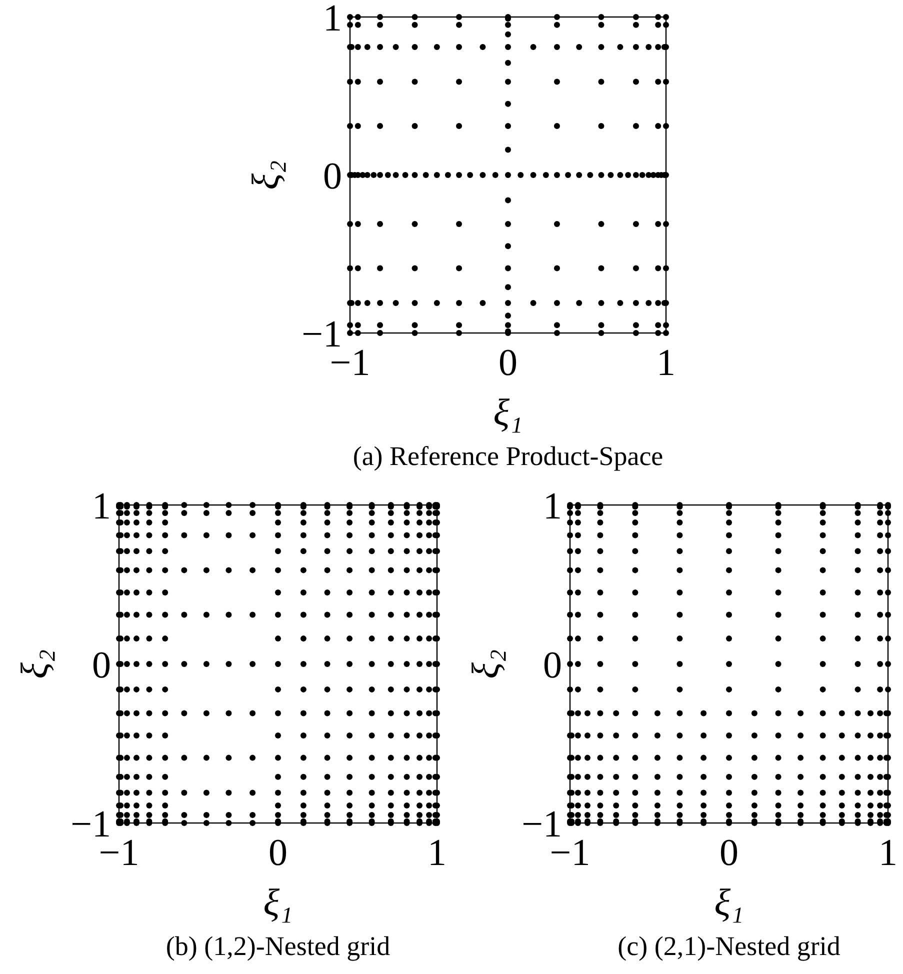 This screenshot has width=903, height=974. What do you see at coordinates (888, 853) in the screenshot?
I see `x-tick-label: 1` at bounding box center [888, 853].